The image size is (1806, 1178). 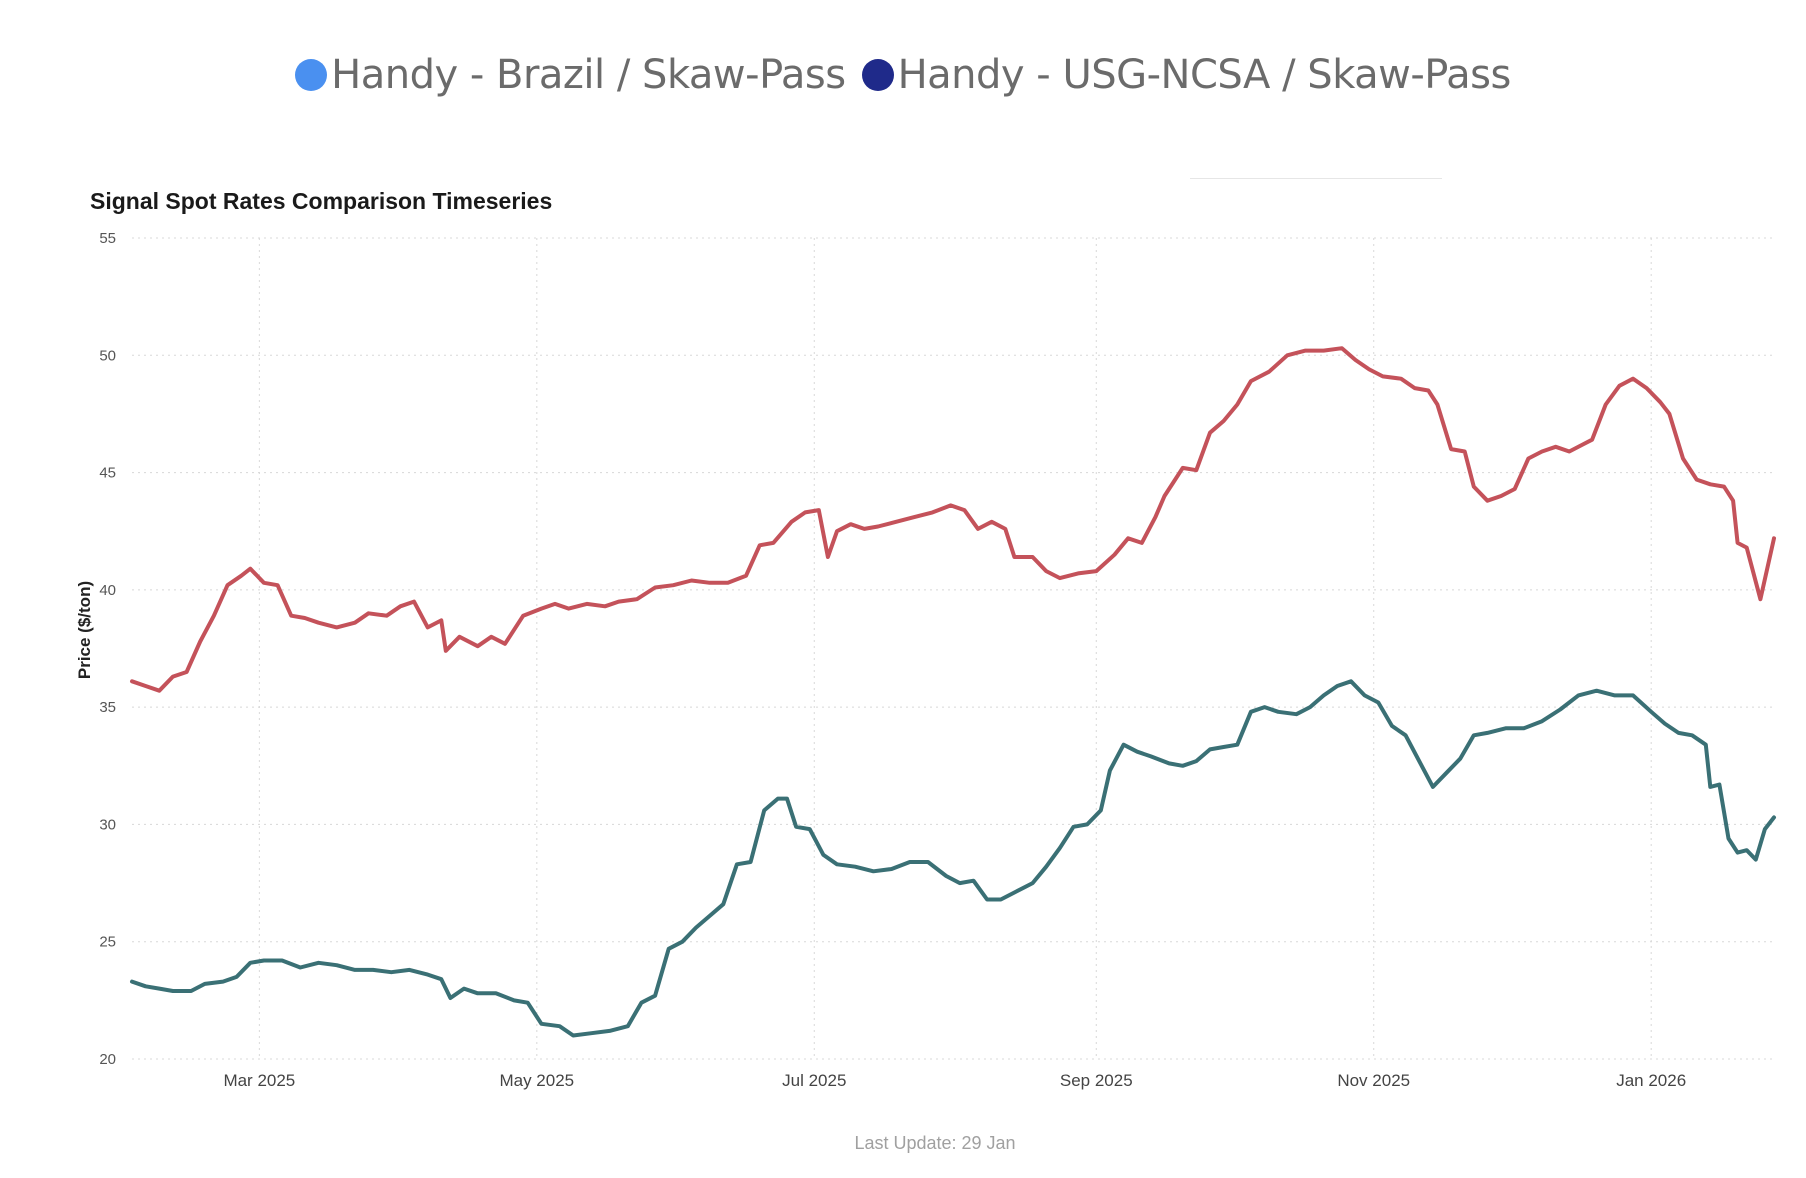 What do you see at coordinates (259, 1080) in the screenshot?
I see `x-tick-label: Mar 2025` at bounding box center [259, 1080].